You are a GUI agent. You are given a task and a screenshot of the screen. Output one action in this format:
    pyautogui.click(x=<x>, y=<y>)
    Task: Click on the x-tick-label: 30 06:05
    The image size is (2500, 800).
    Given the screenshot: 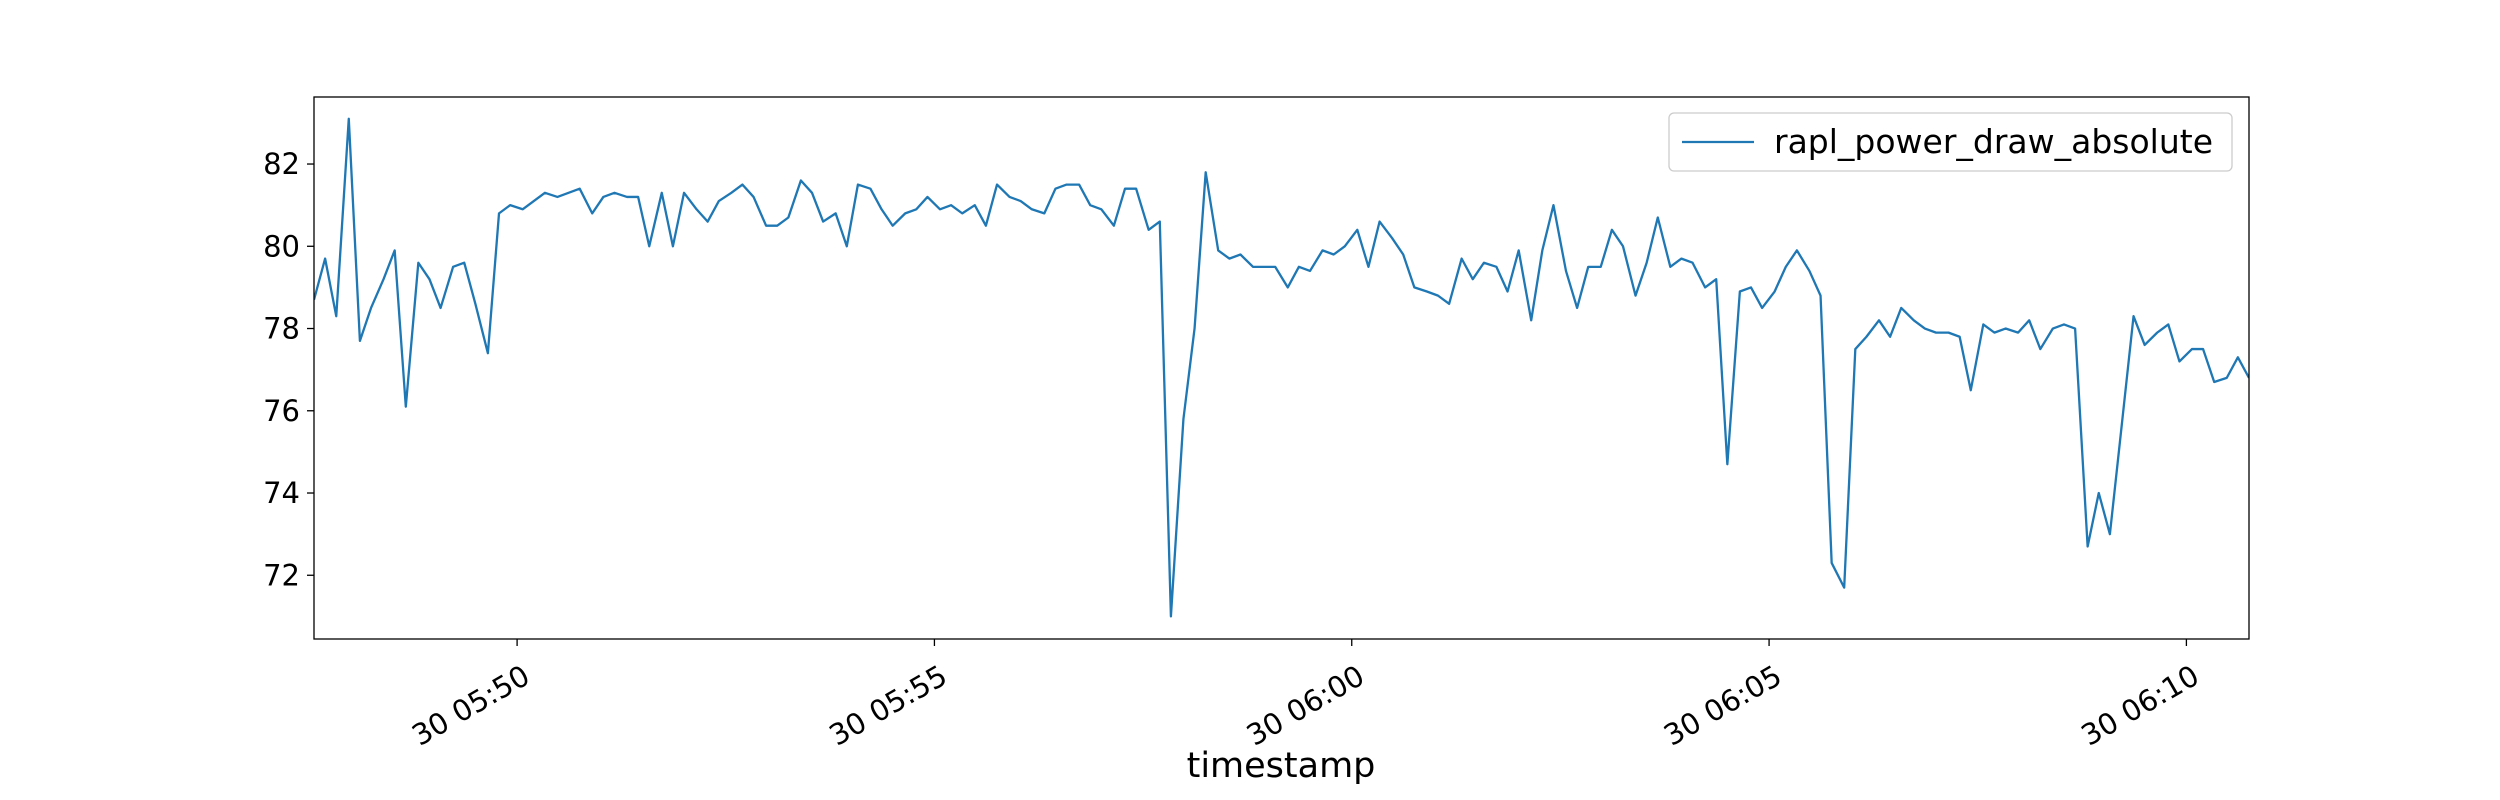 What is the action you would take?
    pyautogui.click(x=1722, y=705)
    